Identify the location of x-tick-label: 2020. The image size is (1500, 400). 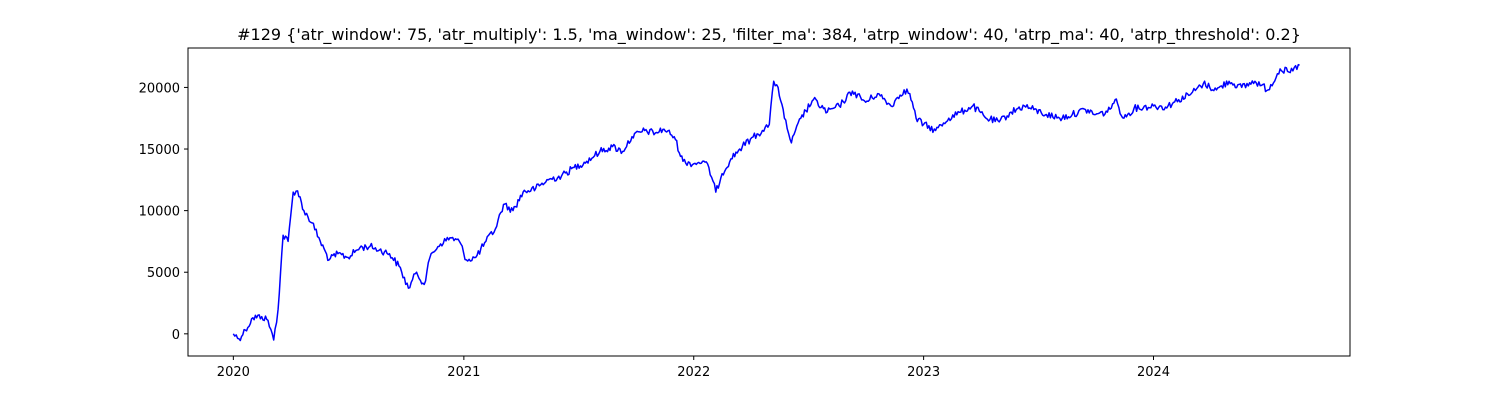
(233, 372).